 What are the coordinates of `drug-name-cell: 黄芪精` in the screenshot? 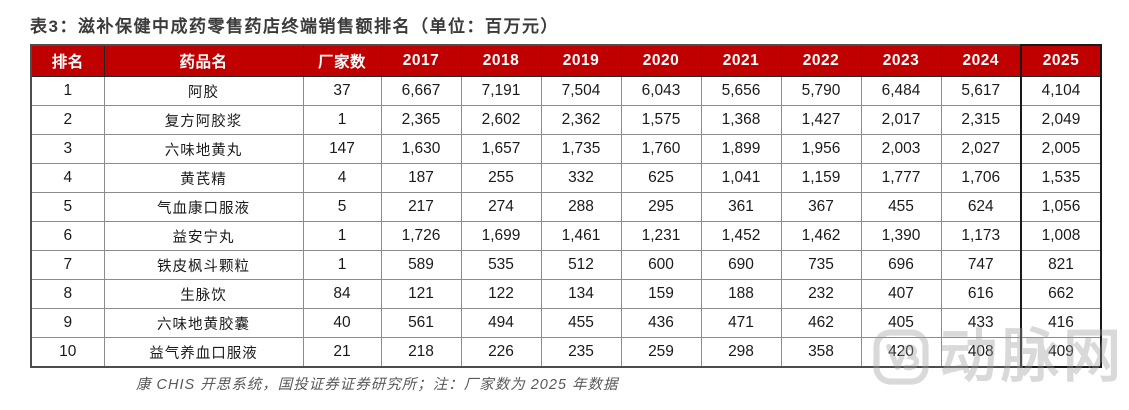 It's located at (203, 178).